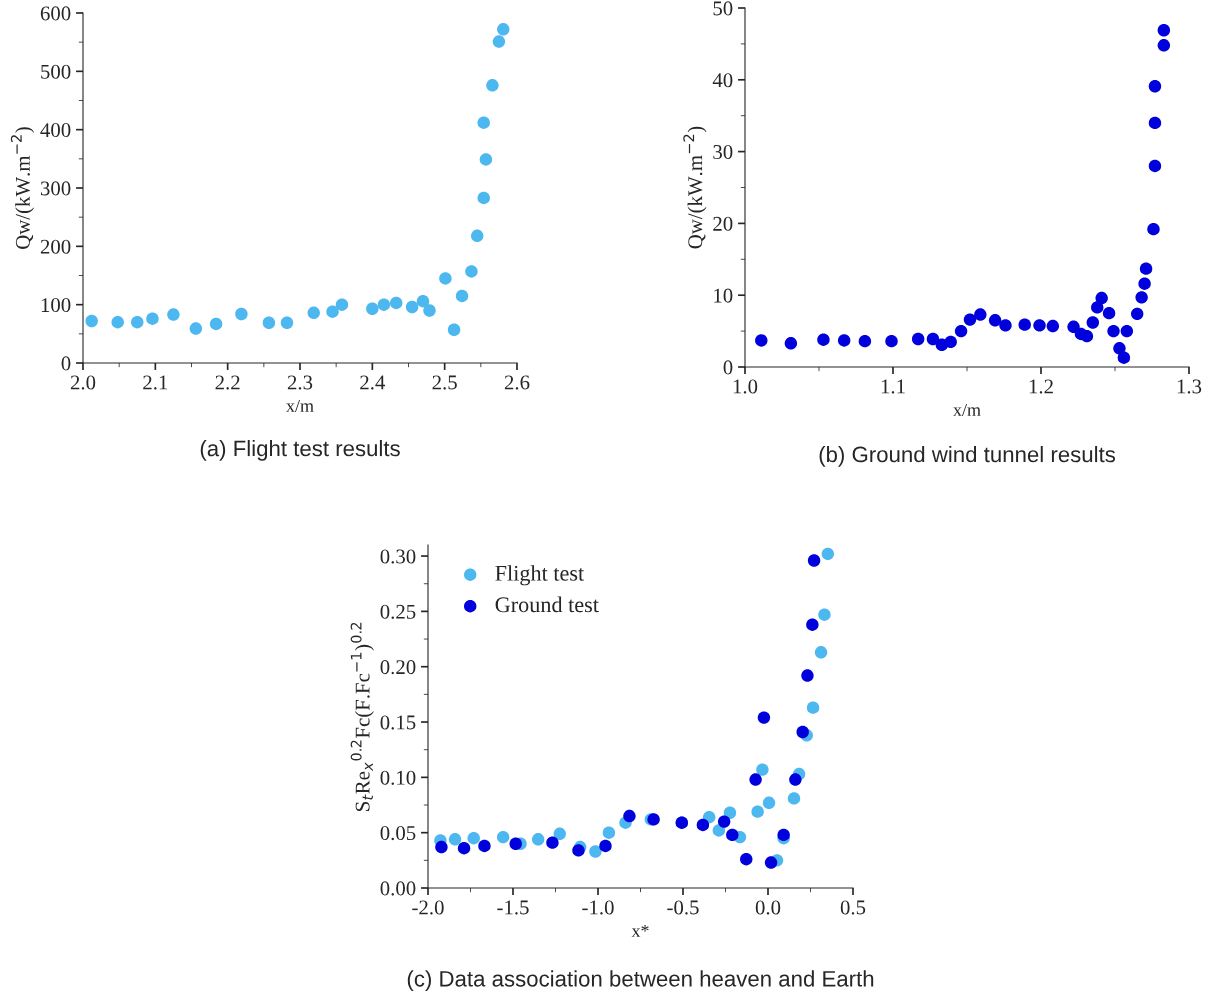 The height and width of the screenshot is (1001, 1212). Describe the element at coordinates (768, 907) in the screenshot. I see `x-tick-label: 0.0` at that location.